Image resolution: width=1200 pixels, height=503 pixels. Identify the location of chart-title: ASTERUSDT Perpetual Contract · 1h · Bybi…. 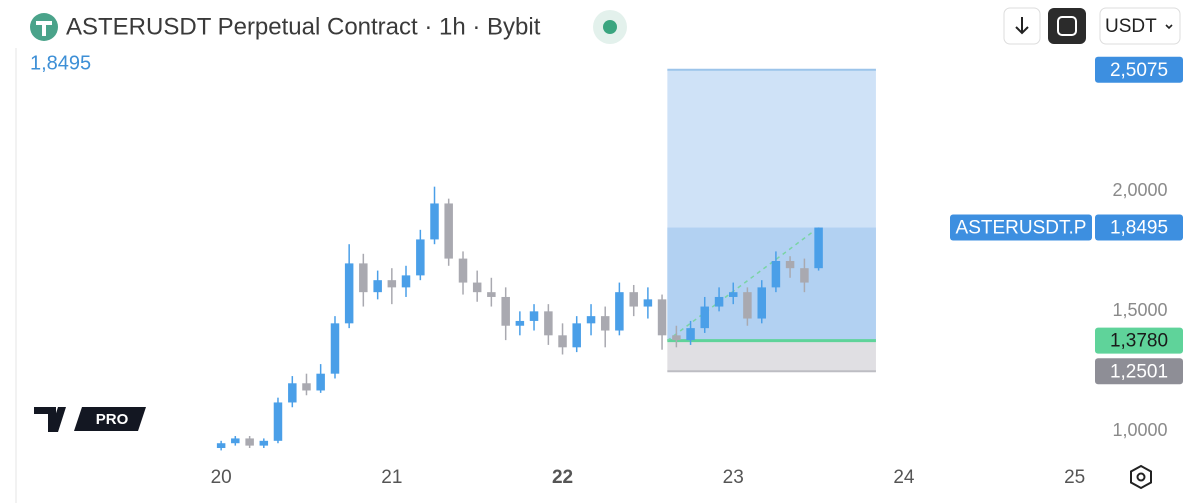
(303, 26).